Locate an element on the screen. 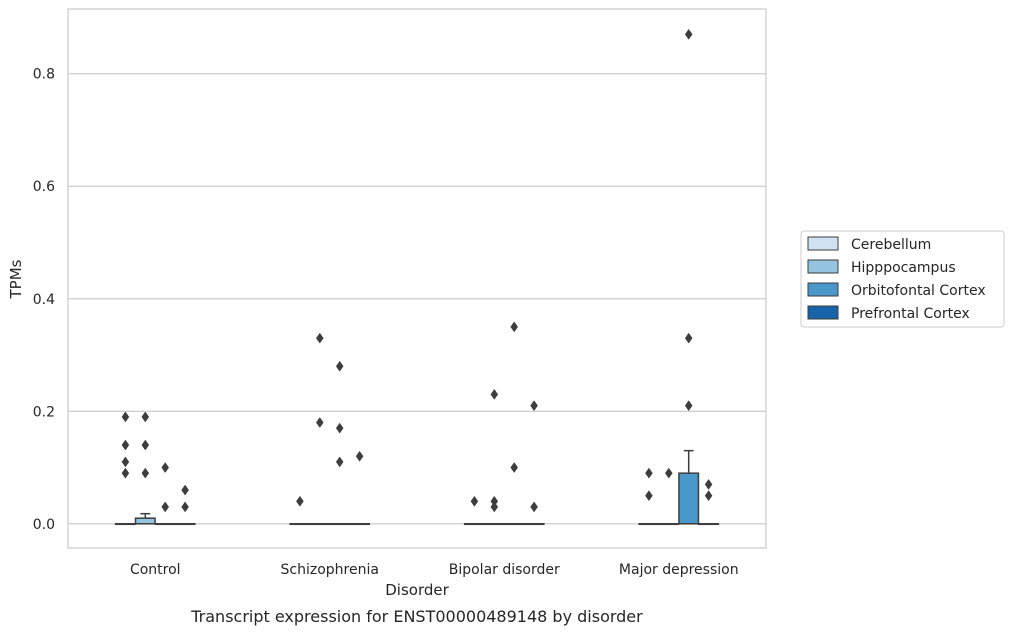 The image size is (1014, 634). x-tick-label: Bipolar disorder is located at coordinates (504, 570).